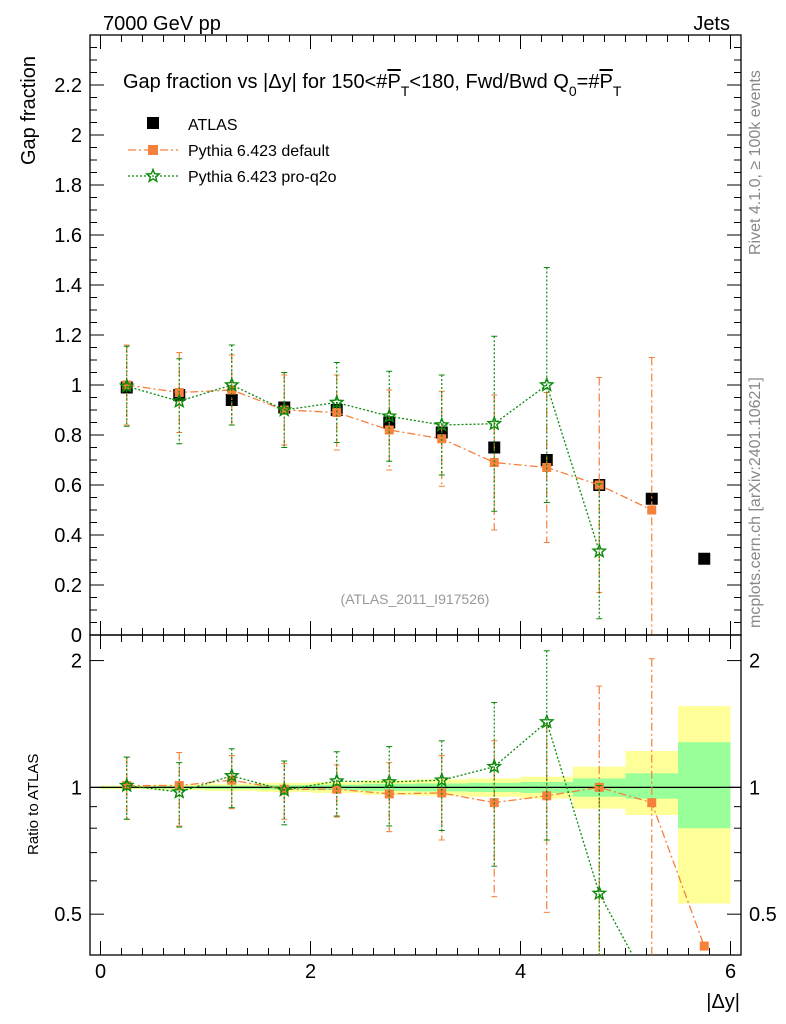 The width and height of the screenshot is (786, 1024). What do you see at coordinates (153, 123) in the screenshot?
I see `legend-marker-atlas` at bounding box center [153, 123].